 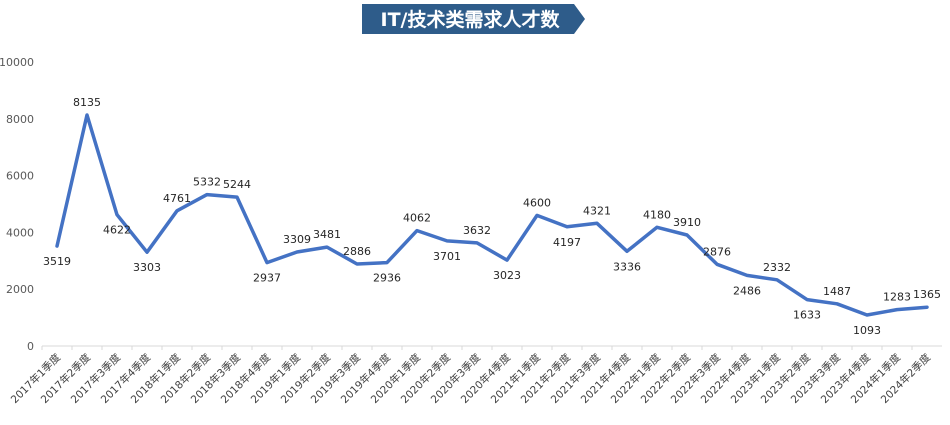 I want to click on data-label: 1633, so click(x=807, y=315).